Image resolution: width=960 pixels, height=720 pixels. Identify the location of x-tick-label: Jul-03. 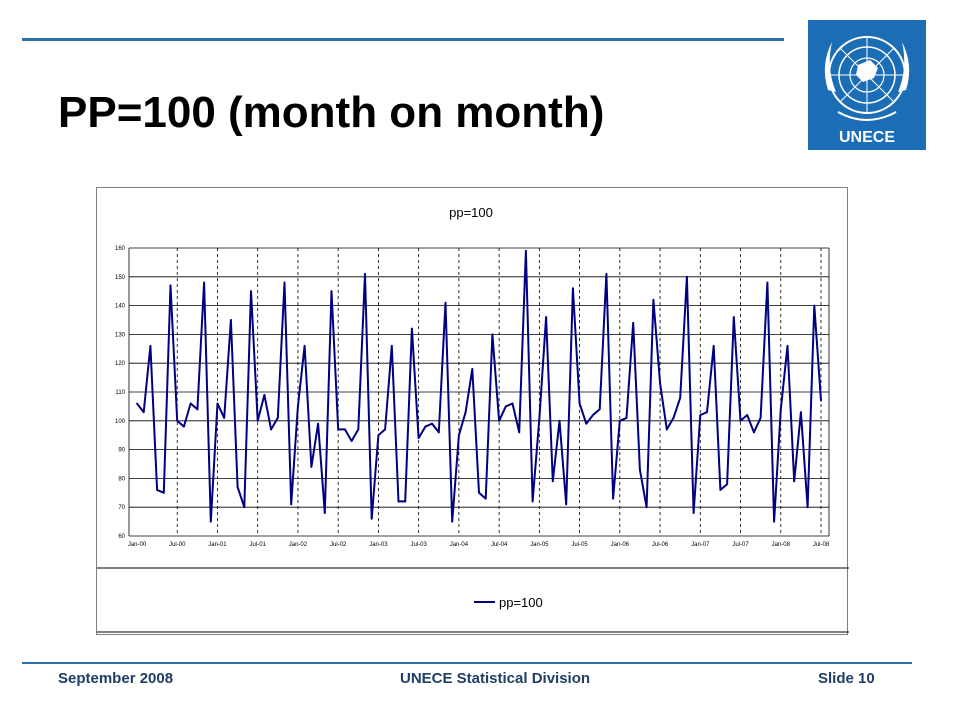
(418, 545).